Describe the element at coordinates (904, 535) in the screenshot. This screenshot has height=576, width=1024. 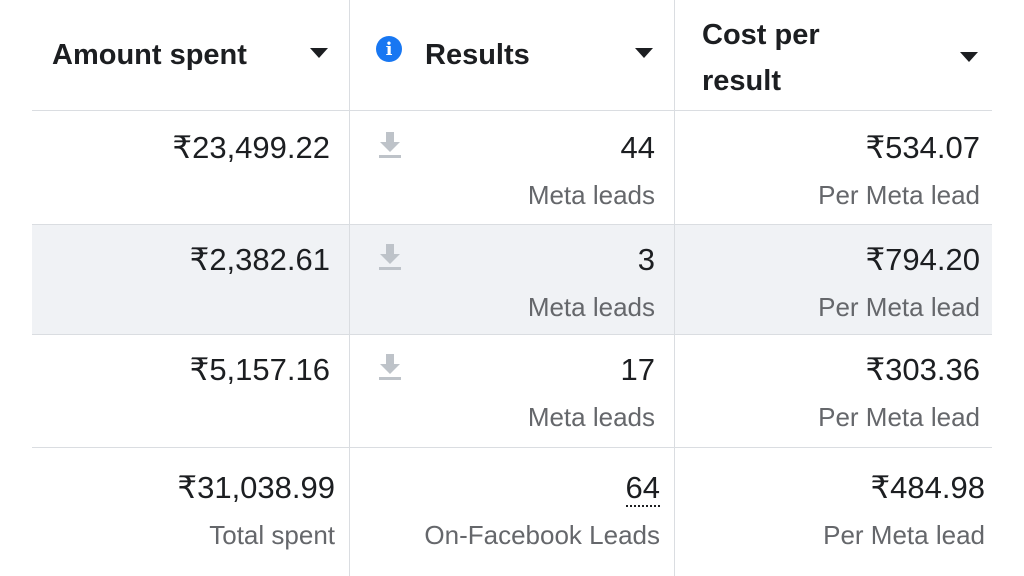
I see `total-cost-per-result-label: Per Meta lead` at that location.